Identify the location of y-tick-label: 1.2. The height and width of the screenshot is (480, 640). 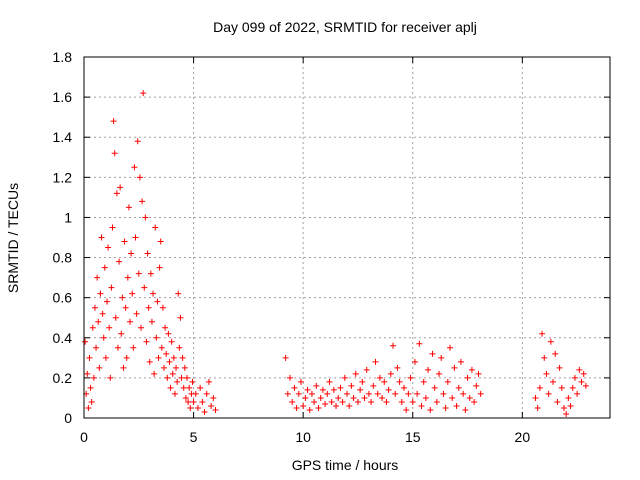
(63, 177).